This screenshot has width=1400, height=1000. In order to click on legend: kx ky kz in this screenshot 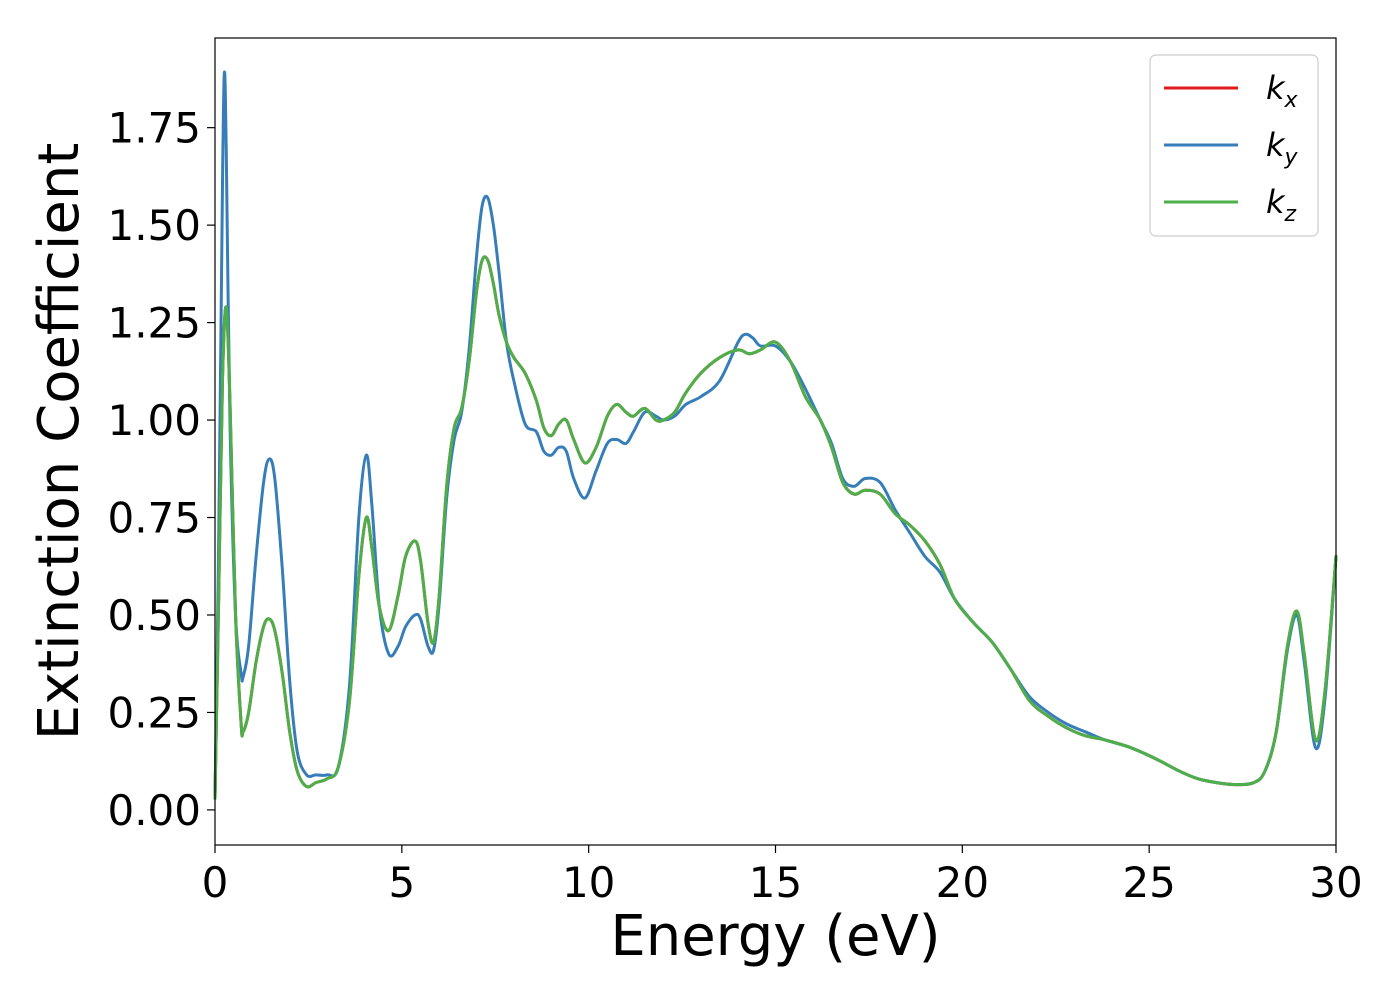, I will do `click(1234, 145)`.